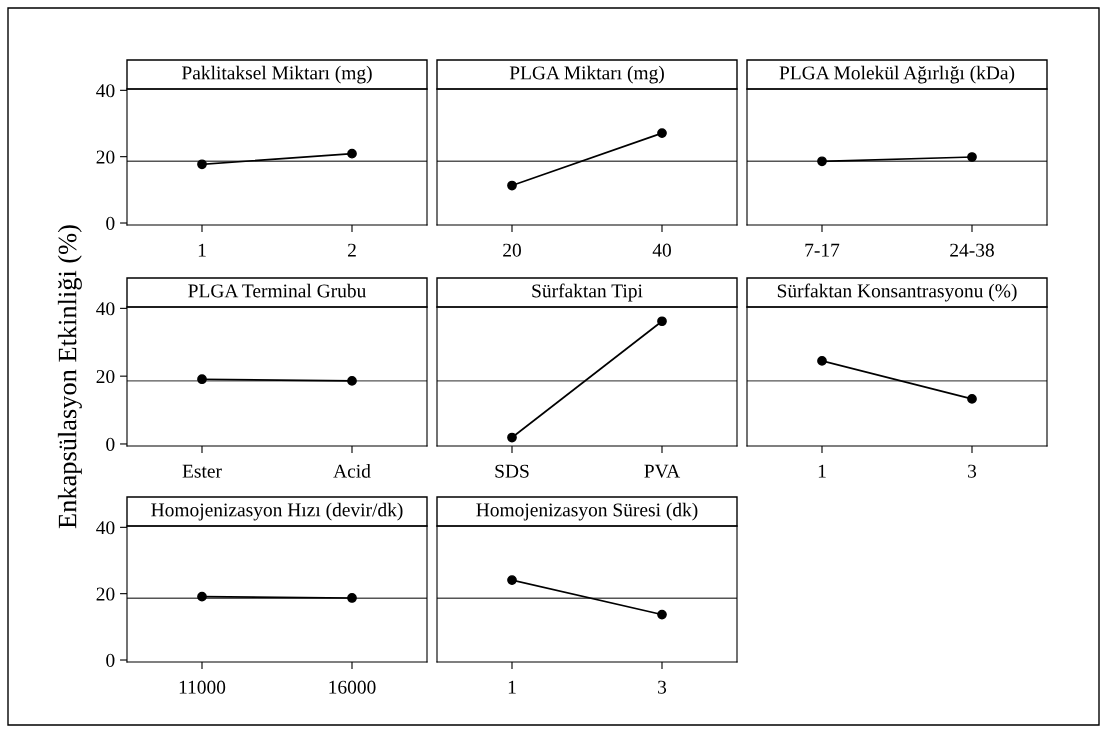 This screenshot has height=733, width=1107. Describe the element at coordinates (512, 250) in the screenshot. I see `x-tick-label: 20` at that location.